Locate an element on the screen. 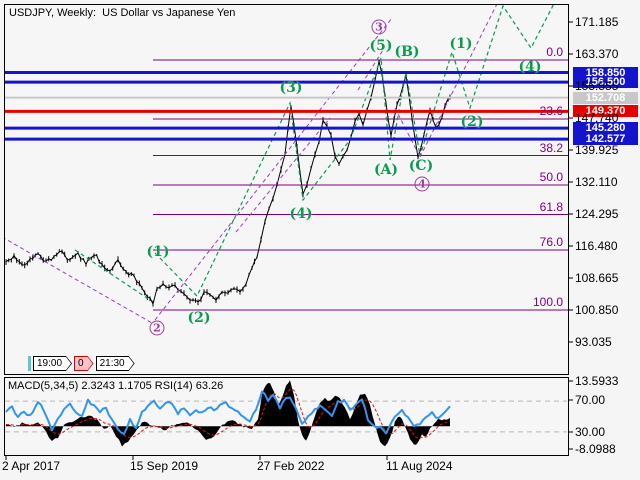 Image resolution: width=640 pixels, height=480 pixels. wave-label-4: 4 is located at coordinates (422, 184).